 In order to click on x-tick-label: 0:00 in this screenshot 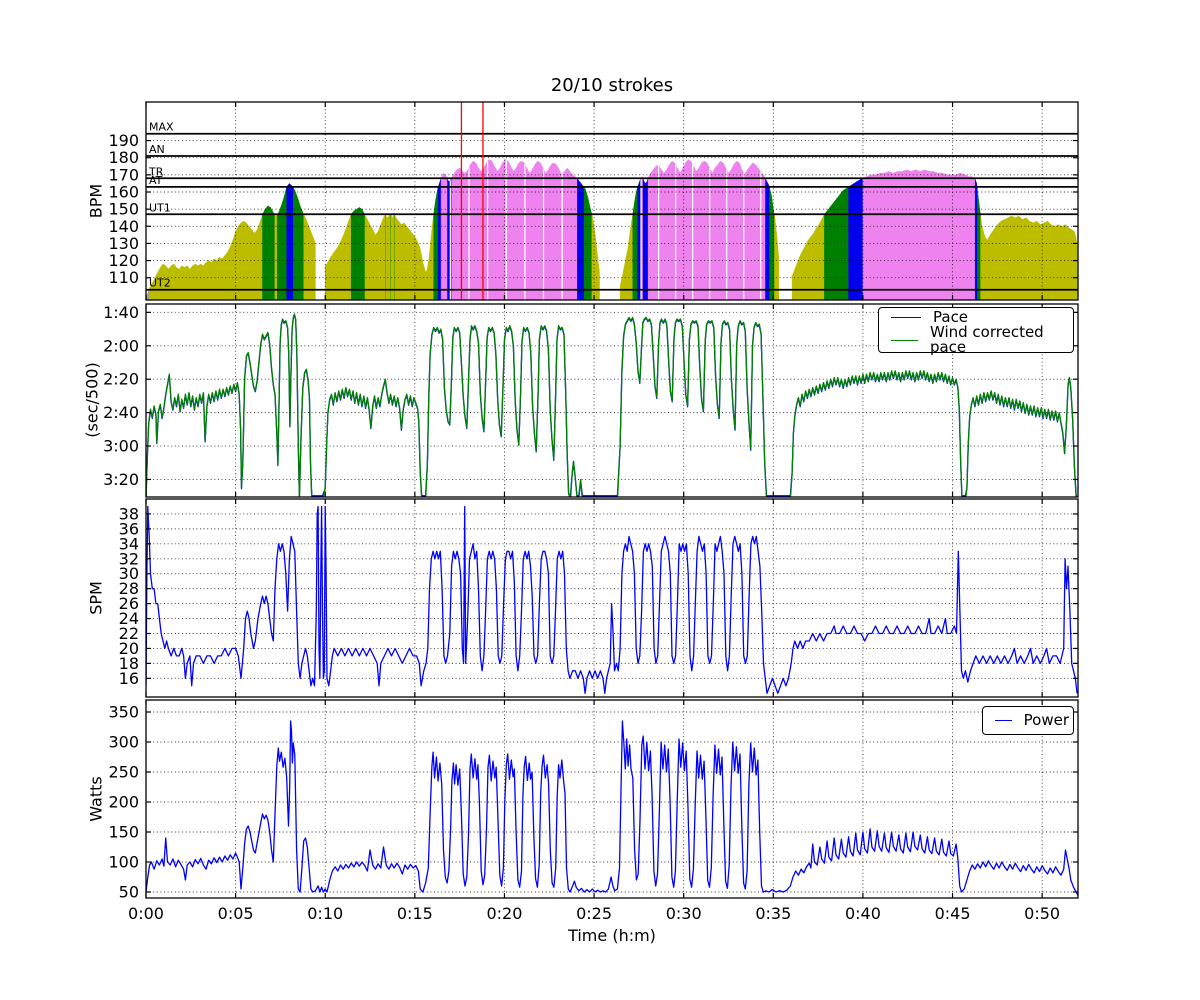, I will do `click(146, 913)`.